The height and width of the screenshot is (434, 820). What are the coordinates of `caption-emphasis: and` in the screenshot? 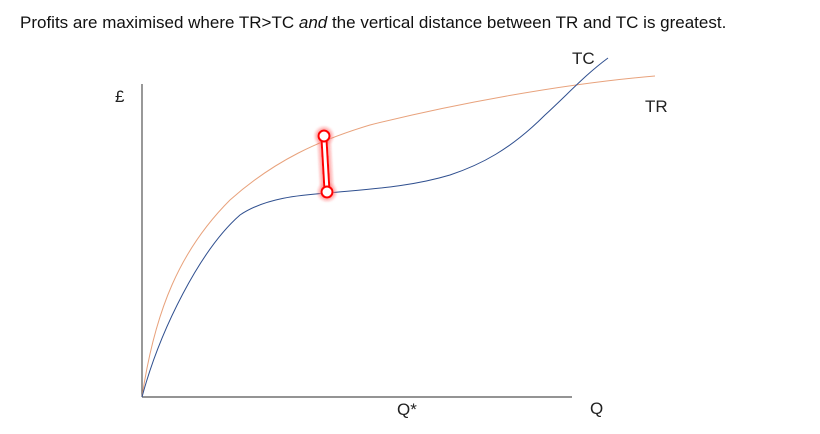 It's located at (313, 22).